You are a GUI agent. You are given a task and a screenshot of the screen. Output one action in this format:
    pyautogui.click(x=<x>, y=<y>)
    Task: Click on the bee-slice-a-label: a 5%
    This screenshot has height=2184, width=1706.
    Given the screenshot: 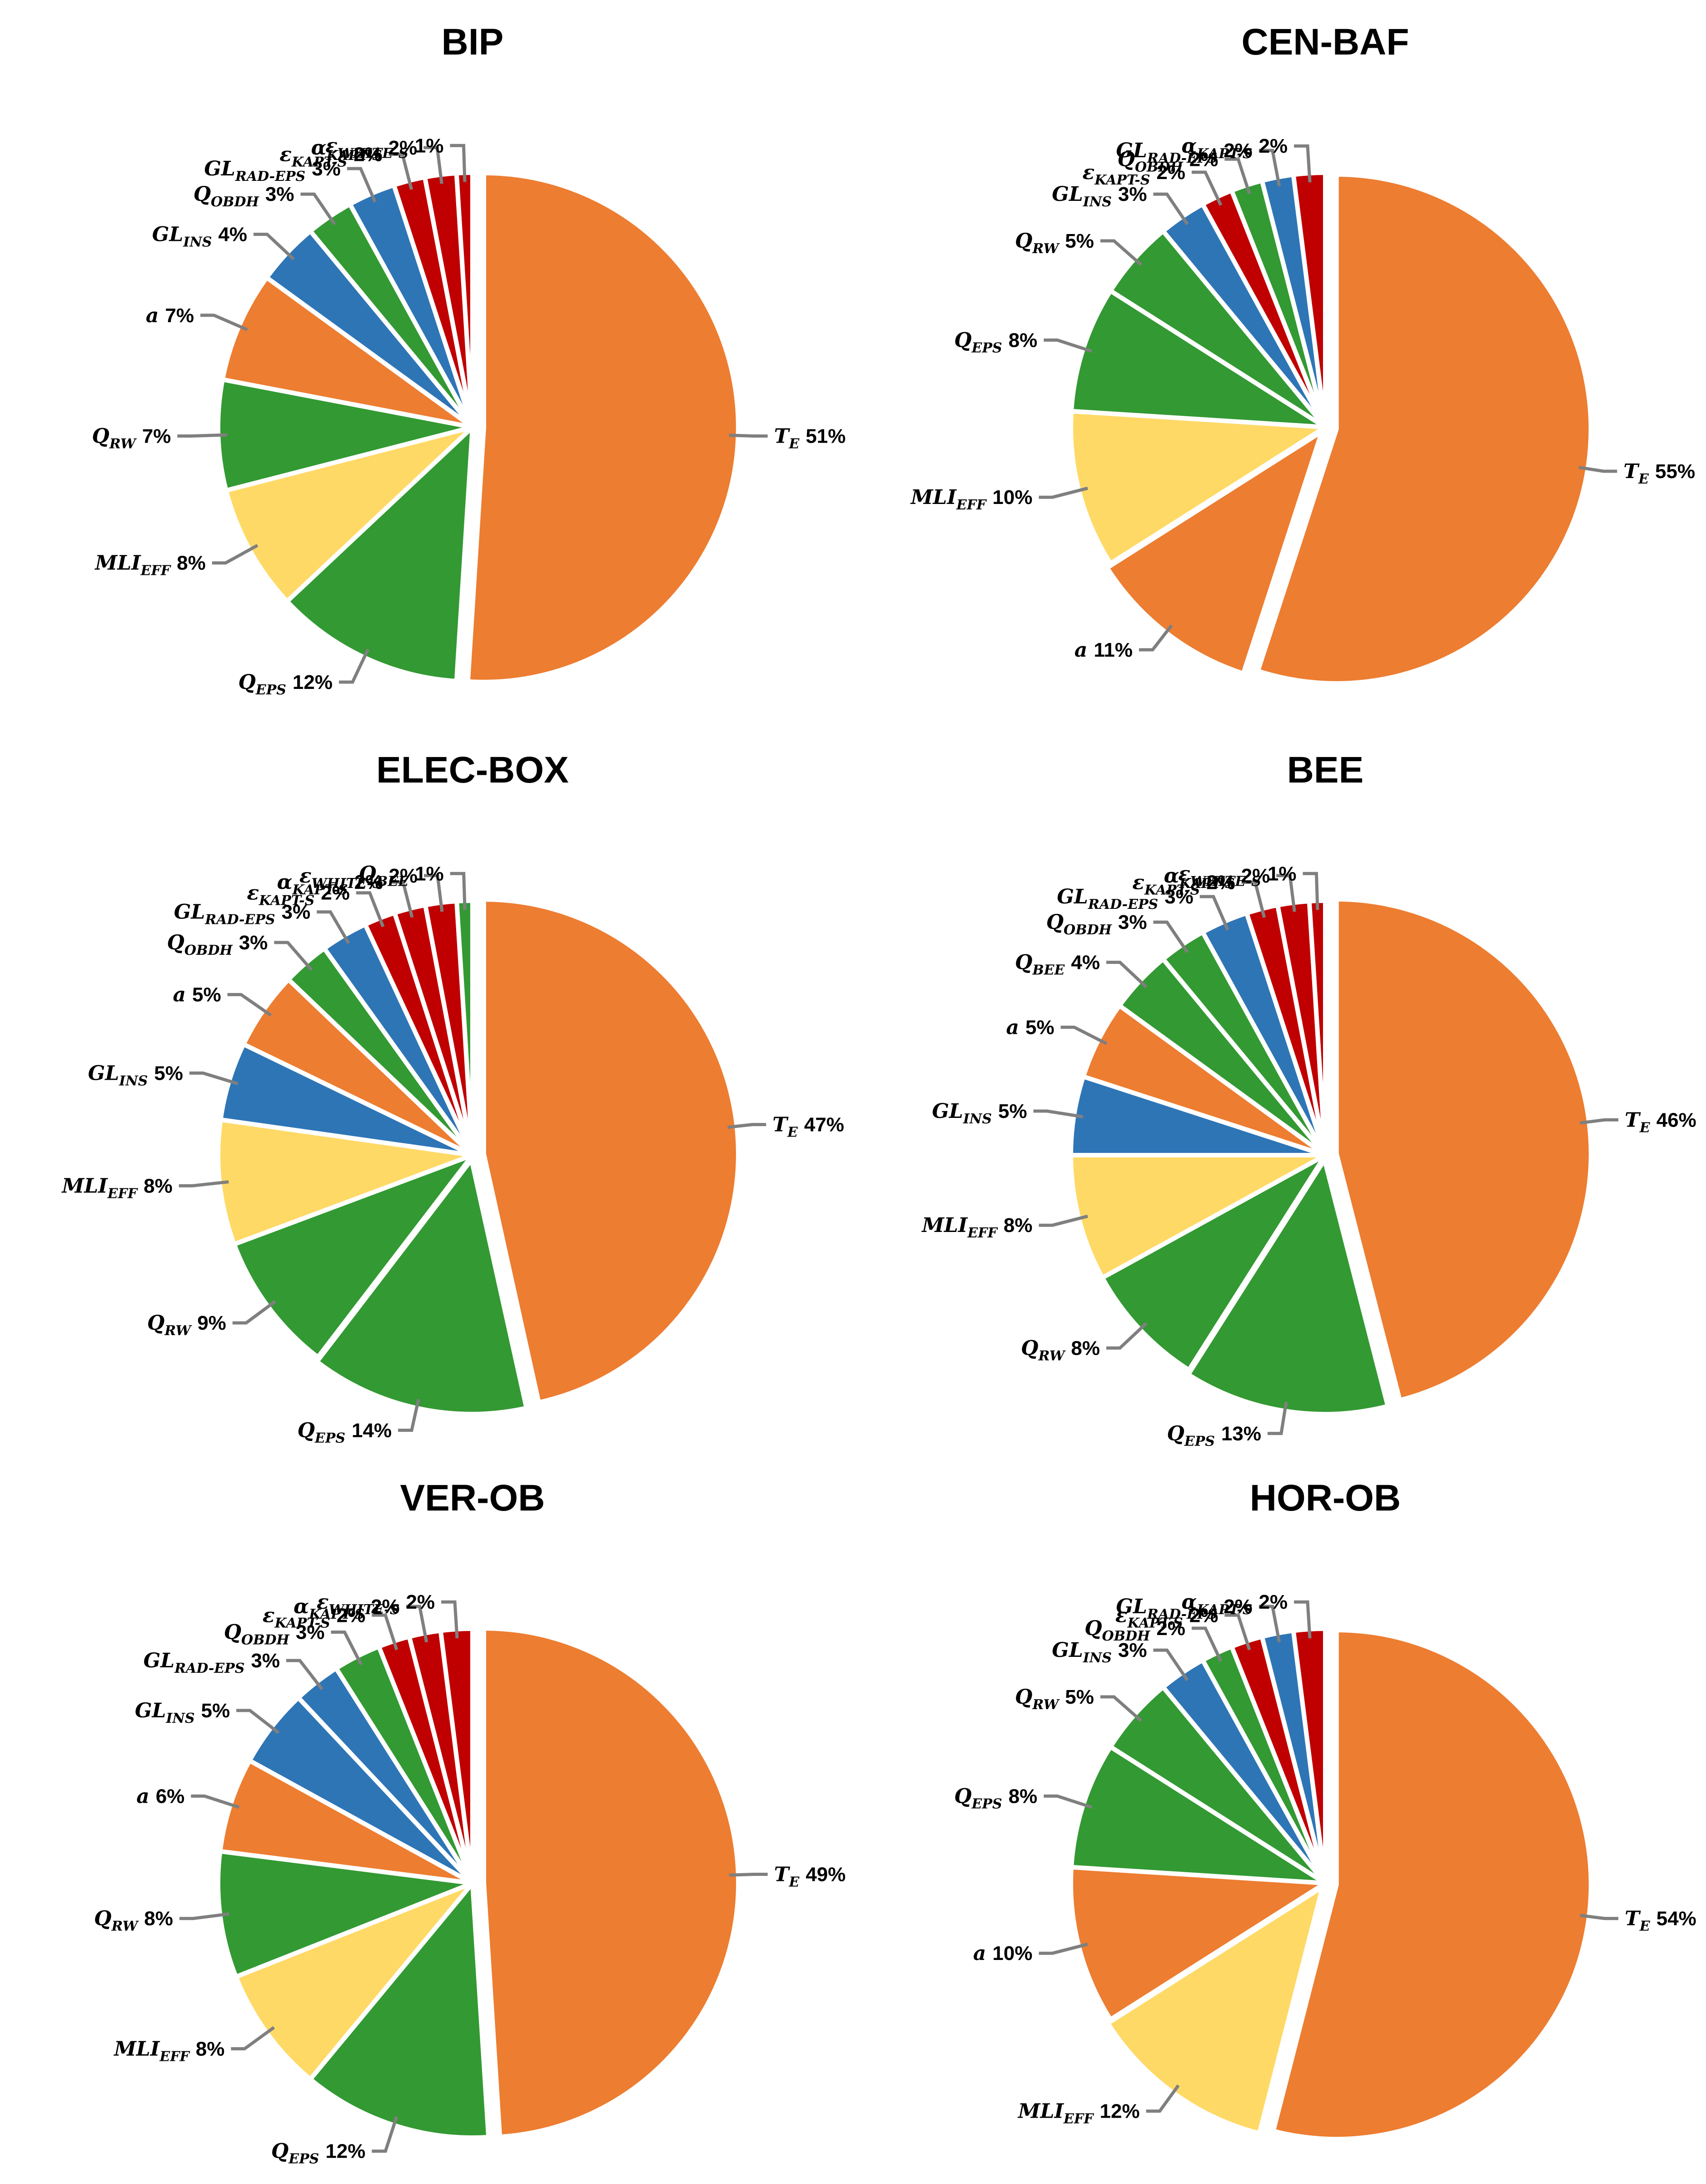 What is the action you would take?
    pyautogui.click(x=1030, y=1027)
    